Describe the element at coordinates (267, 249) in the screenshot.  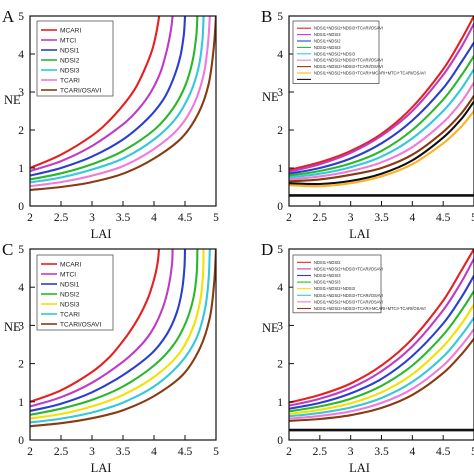
I see `panel-letter: D` at that location.